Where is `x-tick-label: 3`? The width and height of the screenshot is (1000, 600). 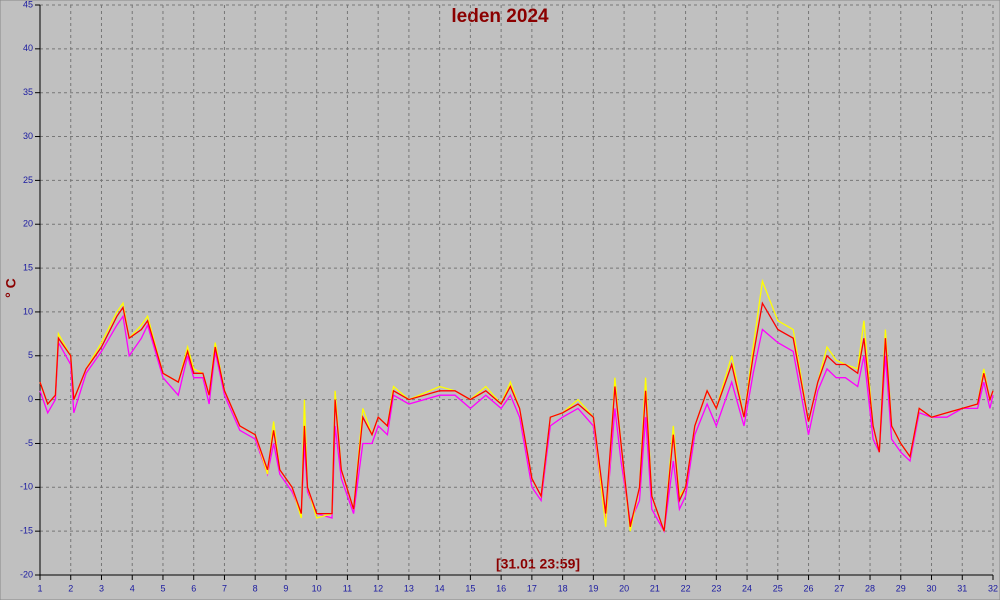 x-tick-label: 3 is located at coordinates (101, 588).